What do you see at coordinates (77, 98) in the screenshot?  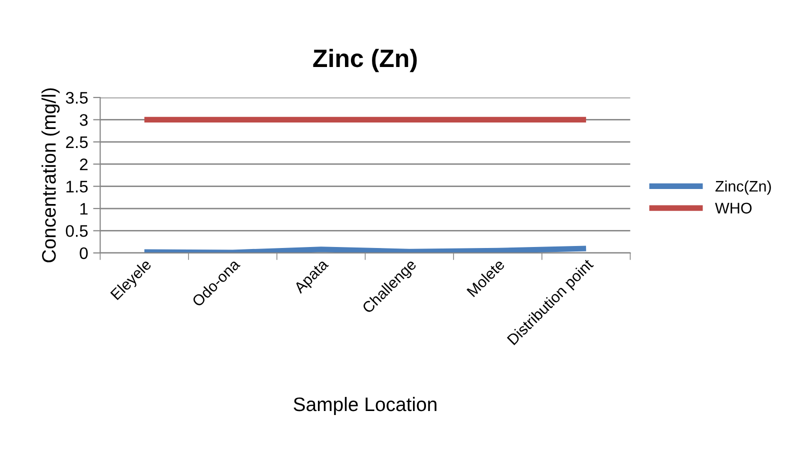 I see `y-tick-label: 3.5` at bounding box center [77, 98].